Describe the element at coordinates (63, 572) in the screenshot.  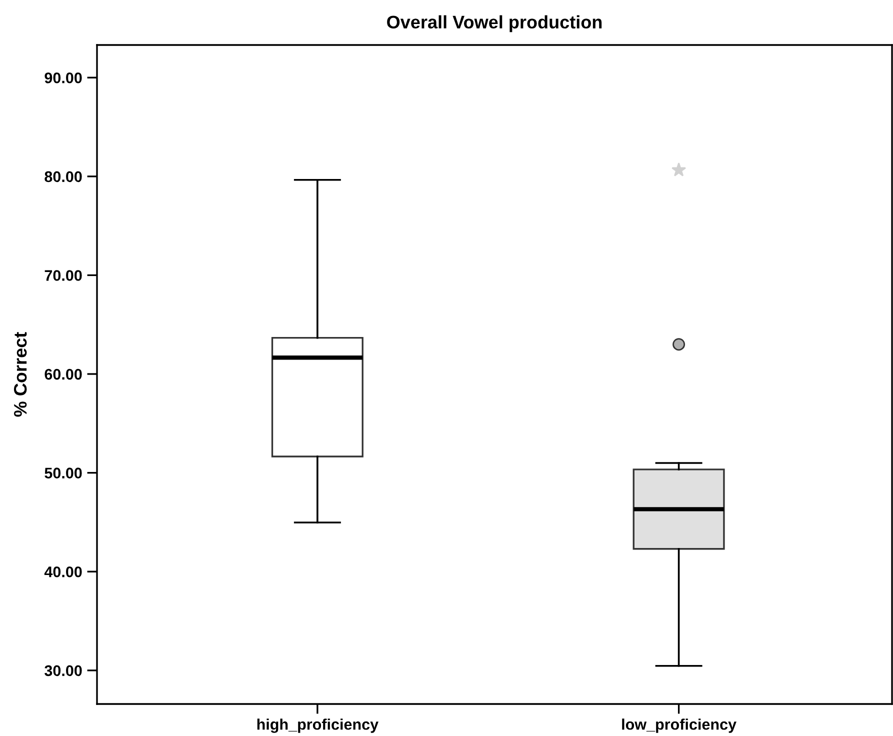
I see `y-tick-label: 40.00` at that location.